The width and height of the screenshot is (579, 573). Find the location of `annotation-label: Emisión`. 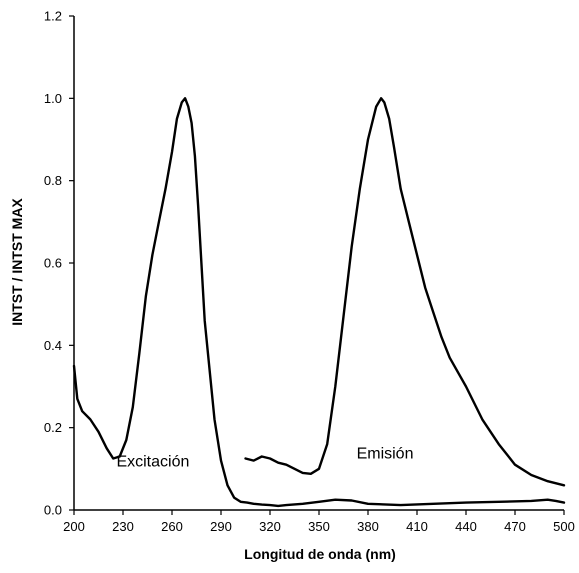

annotation-label: Emisión is located at coordinates (385, 453).